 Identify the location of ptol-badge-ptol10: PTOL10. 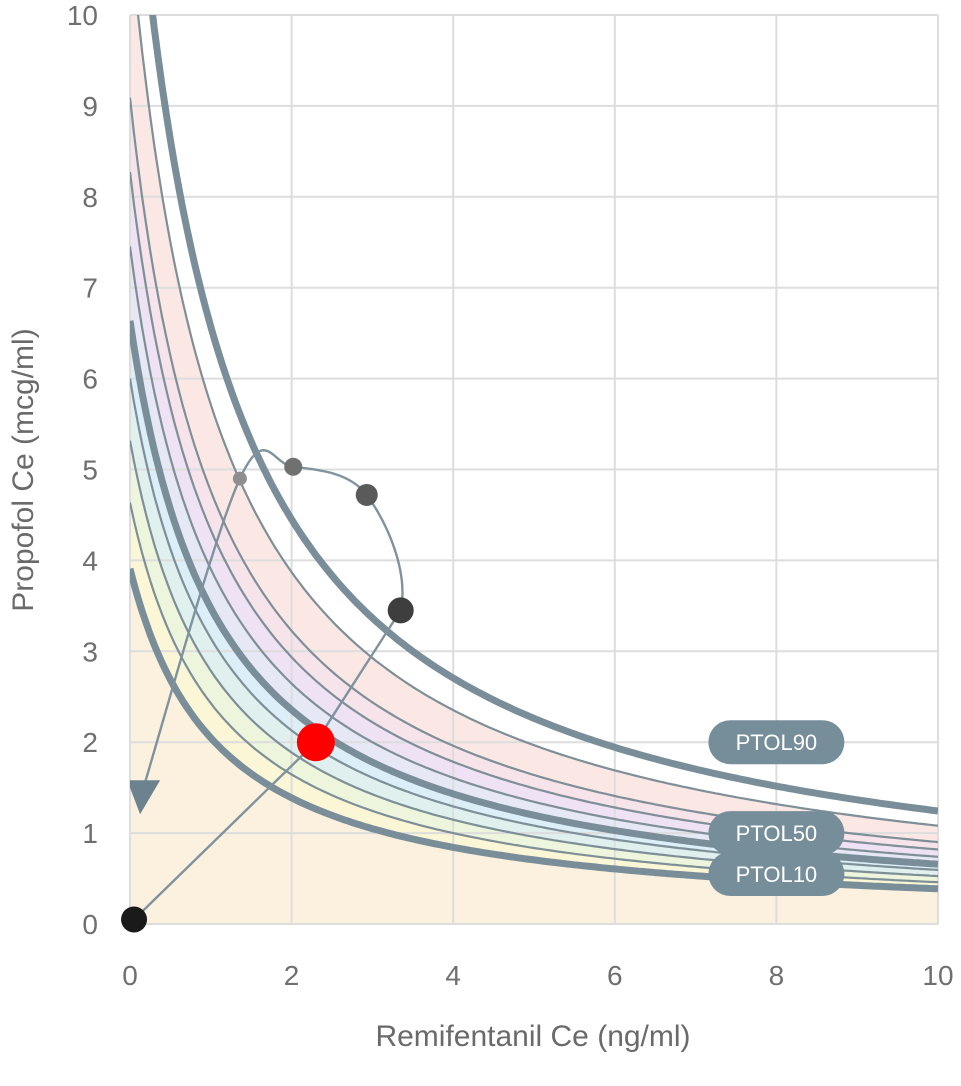
(776, 874).